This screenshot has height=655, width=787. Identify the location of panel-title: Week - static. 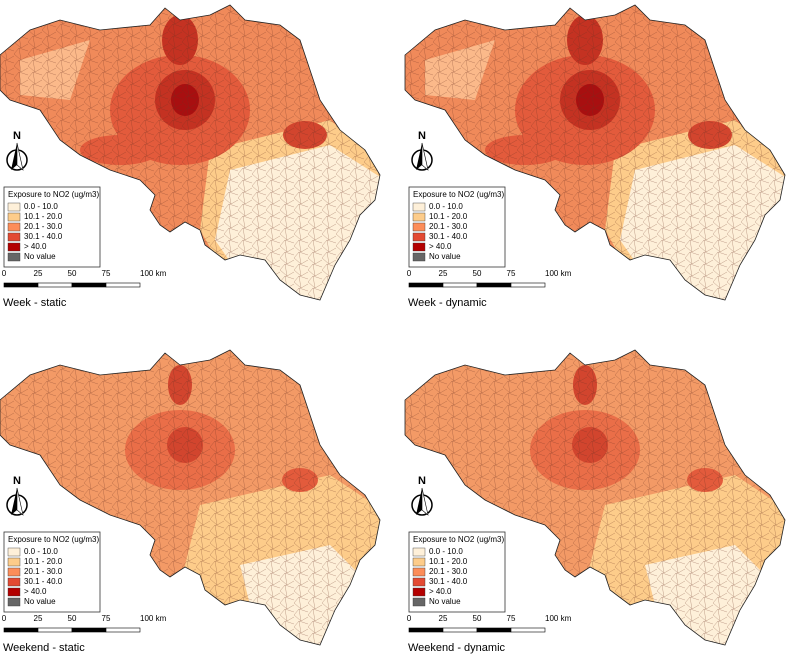
(35, 303).